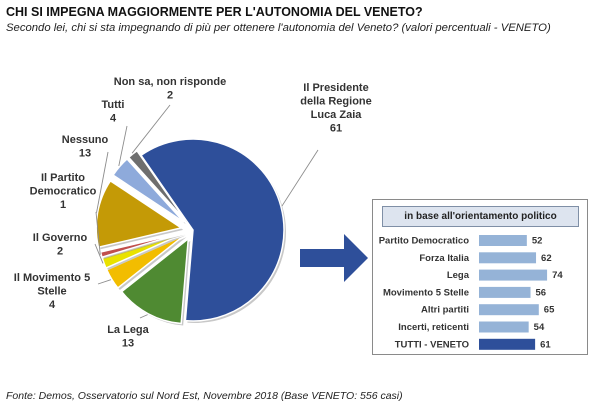 The height and width of the screenshot is (409, 600). Describe the element at coordinates (444, 258) in the screenshot. I see `bar-category-label: Forza Italia` at that location.